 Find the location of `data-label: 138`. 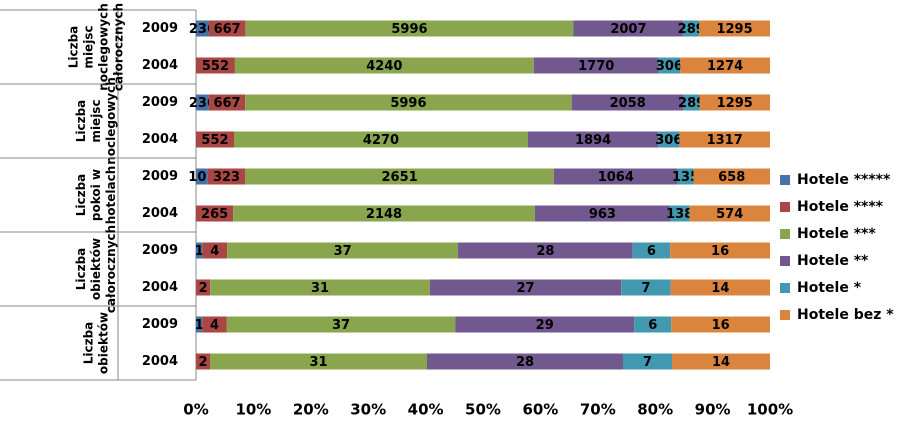

data-label: 138 is located at coordinates (679, 214).